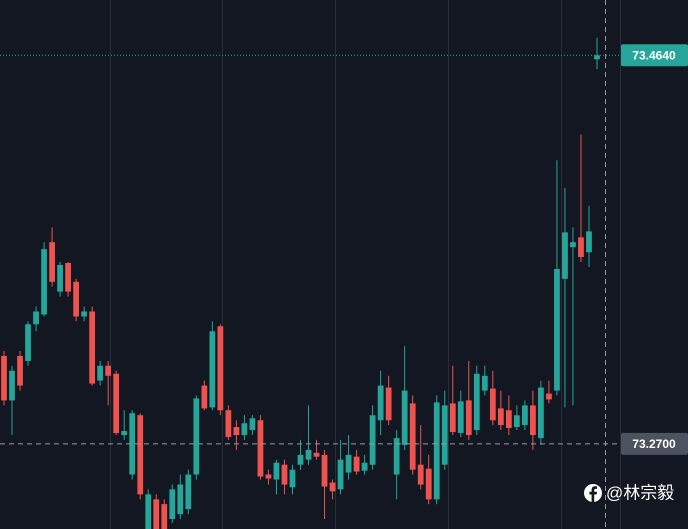 The height and width of the screenshot is (529, 688). I want to click on facebook-glyph, so click(593, 494).